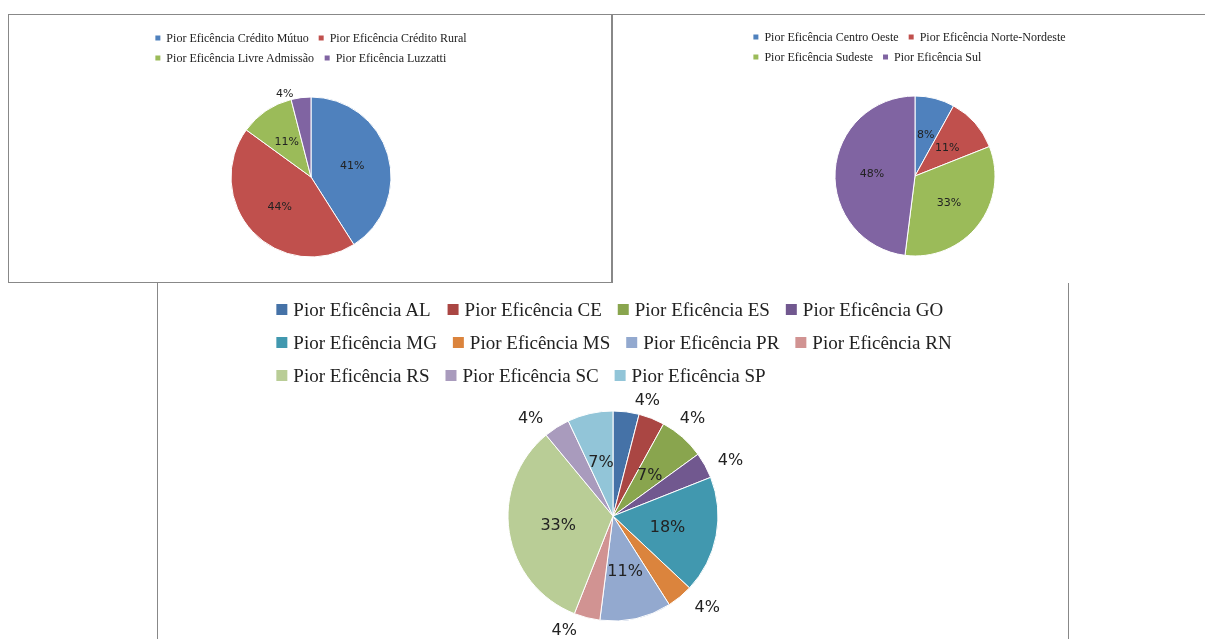  Describe the element at coordinates (362, 309) in the screenshot. I see `legend-label: Pior Eficência AL` at that location.